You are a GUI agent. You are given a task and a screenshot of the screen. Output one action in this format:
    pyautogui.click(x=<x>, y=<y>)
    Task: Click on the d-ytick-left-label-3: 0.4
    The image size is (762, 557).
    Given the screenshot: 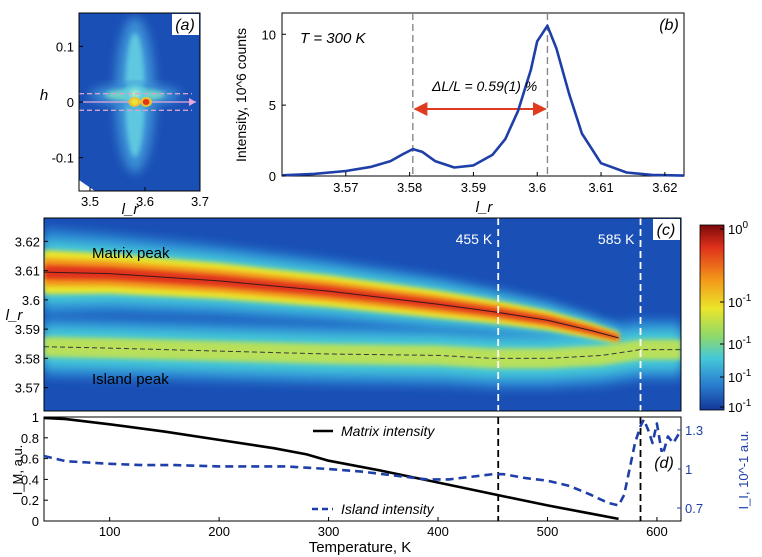 What is the action you would take?
    pyautogui.click(x=30, y=479)
    